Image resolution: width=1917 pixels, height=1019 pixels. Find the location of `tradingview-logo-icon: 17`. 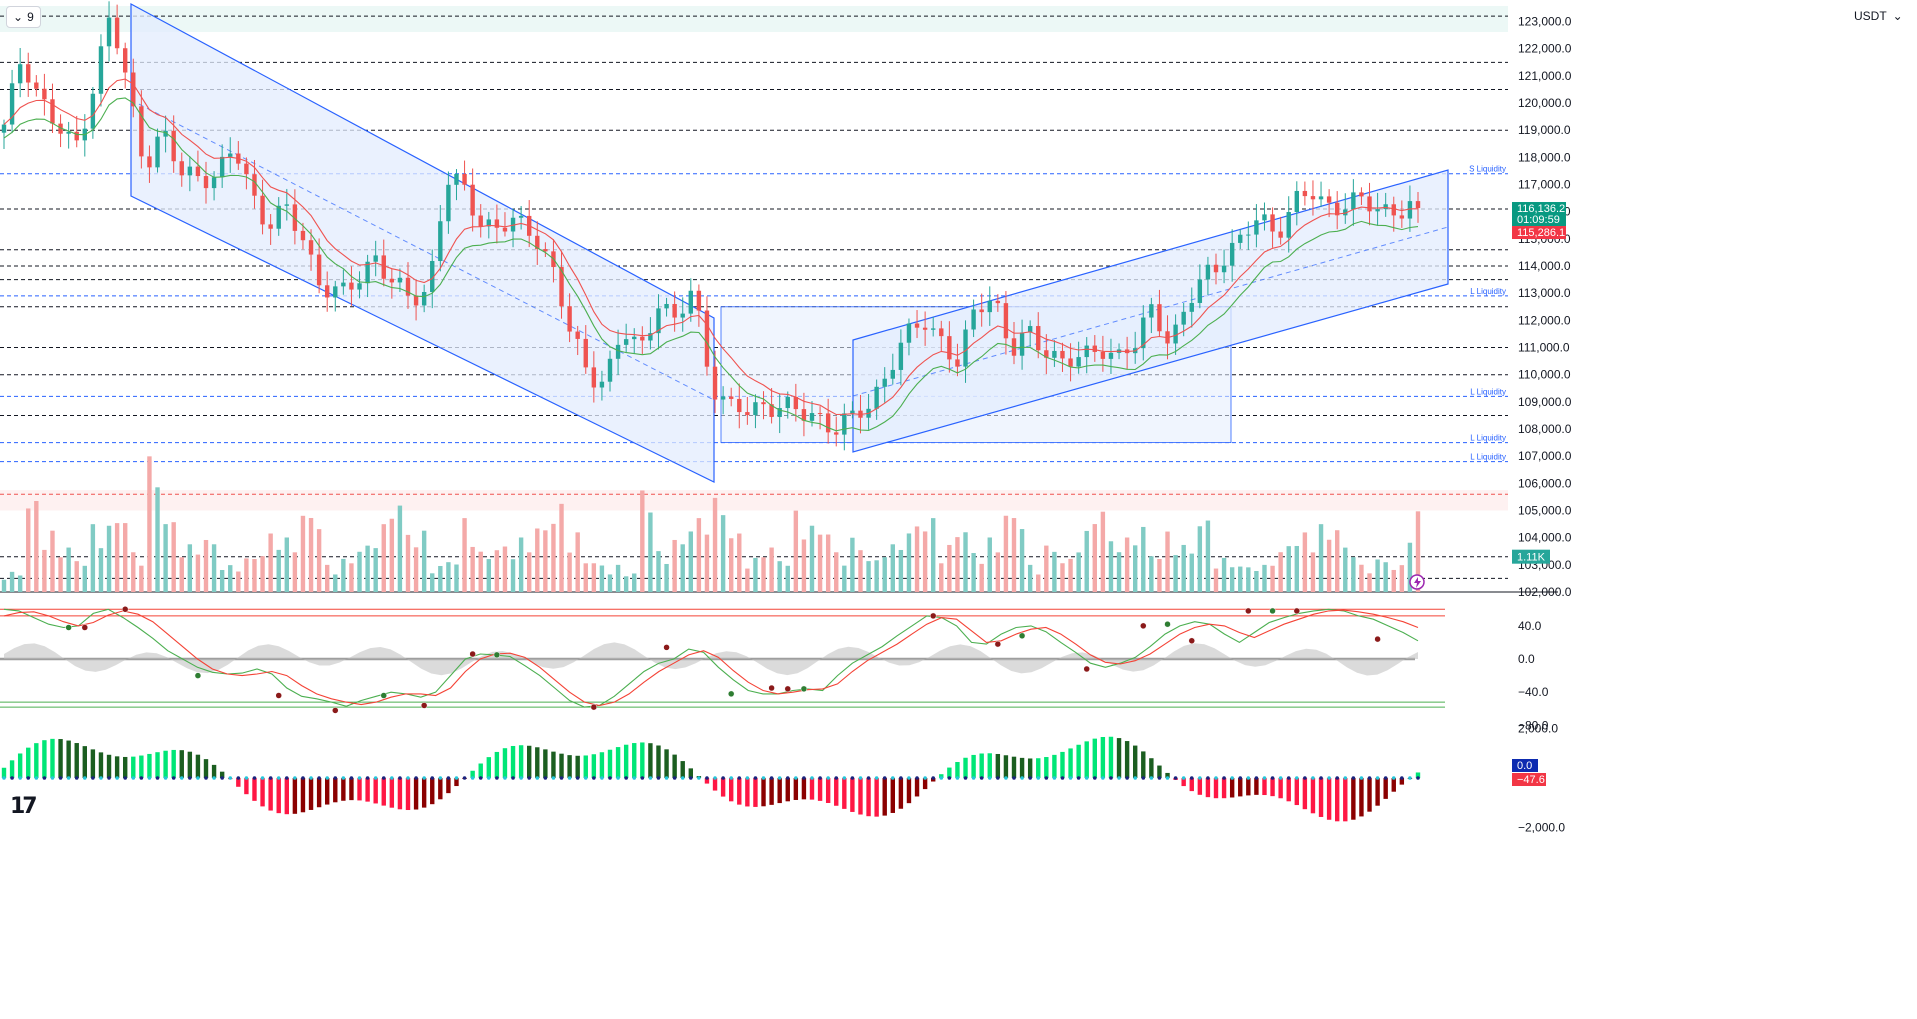

tradingview-logo-icon: 17 is located at coordinates (24, 806).